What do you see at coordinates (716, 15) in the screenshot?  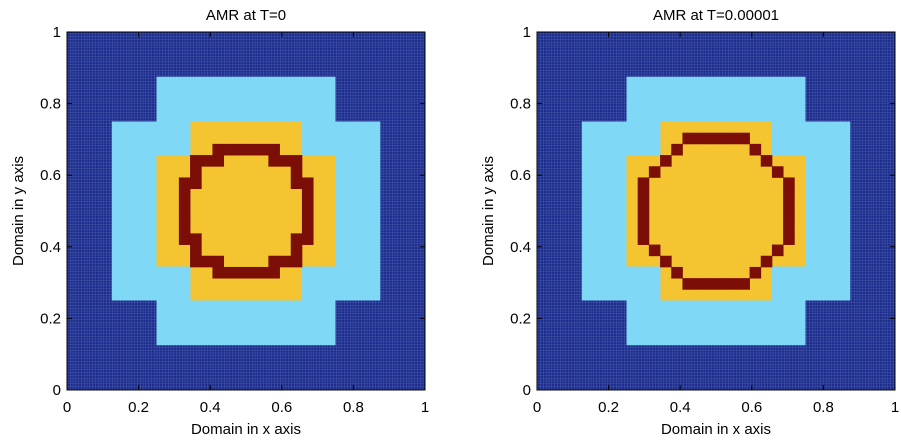 I see `chart-title: AMR at T=0.00001` at bounding box center [716, 15].